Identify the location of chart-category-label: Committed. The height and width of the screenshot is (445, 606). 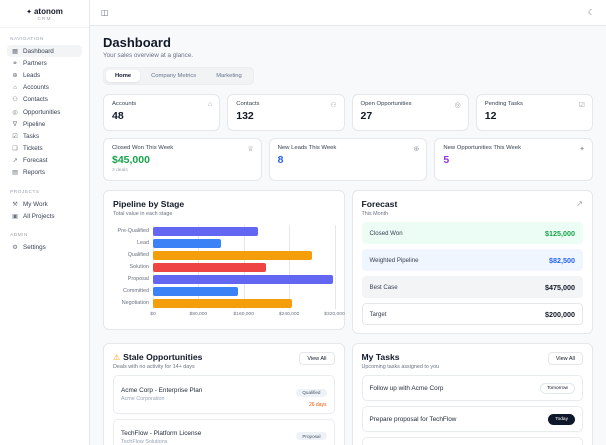
(135, 291).